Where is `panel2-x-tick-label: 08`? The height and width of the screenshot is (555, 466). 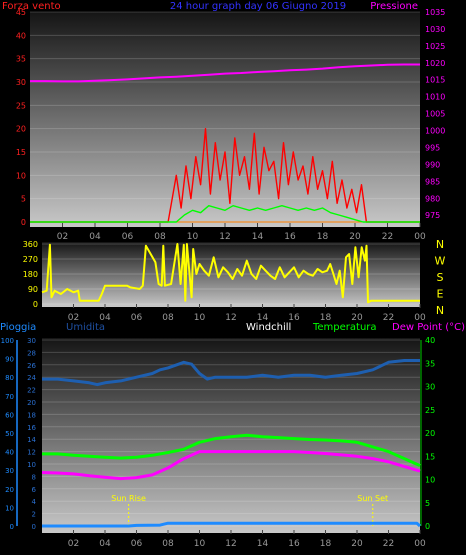
panel2-x-tick-label: 08 is located at coordinates (168, 318).